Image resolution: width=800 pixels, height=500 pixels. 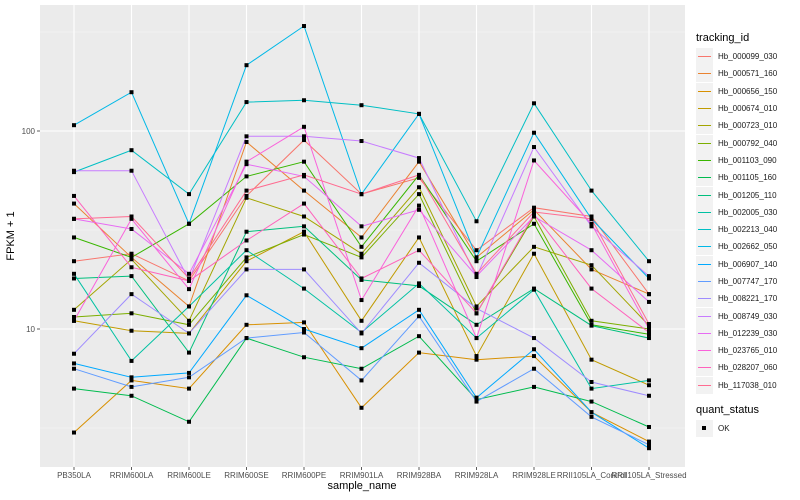 I want to click on legend-label: Hb_001105_160, so click(x=747, y=178).